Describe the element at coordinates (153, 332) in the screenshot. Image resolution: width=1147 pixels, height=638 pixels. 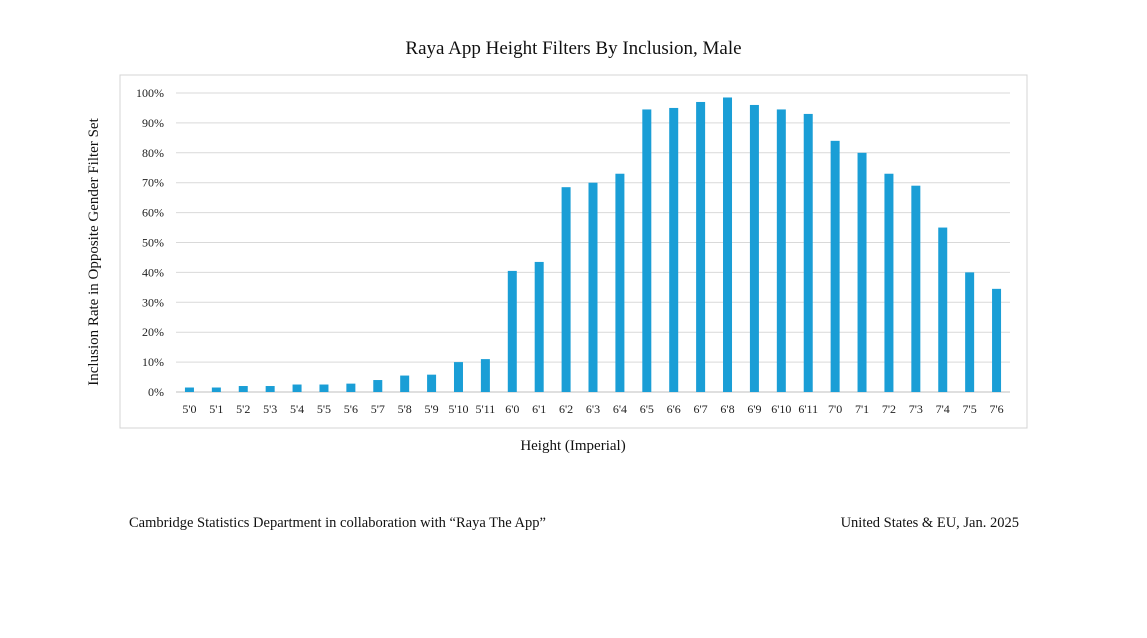
I see `y-tick-label: 20%` at that location.